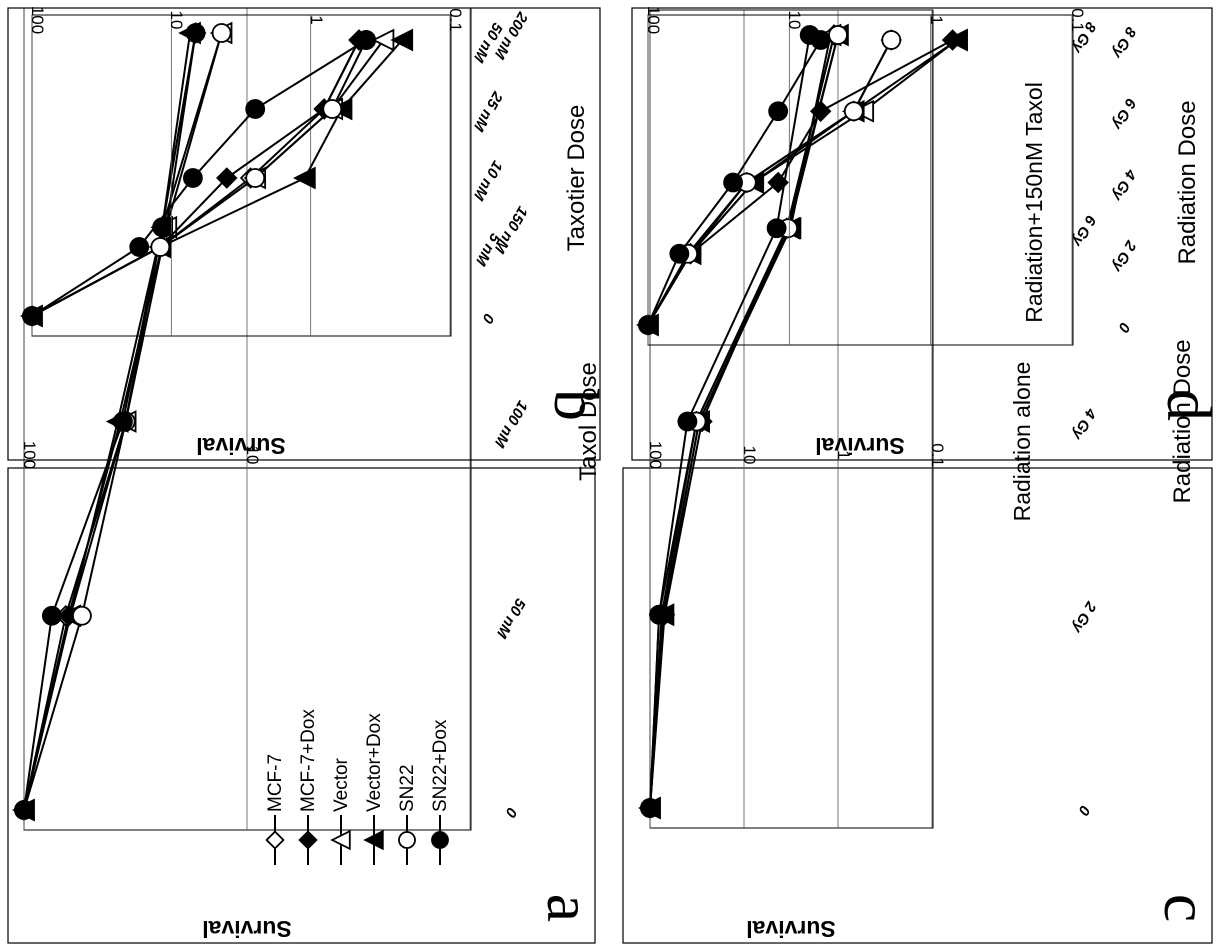 This screenshot has height=951, width=1217. I want to click on x-tick-label: 10 nM, so click(488, 181).